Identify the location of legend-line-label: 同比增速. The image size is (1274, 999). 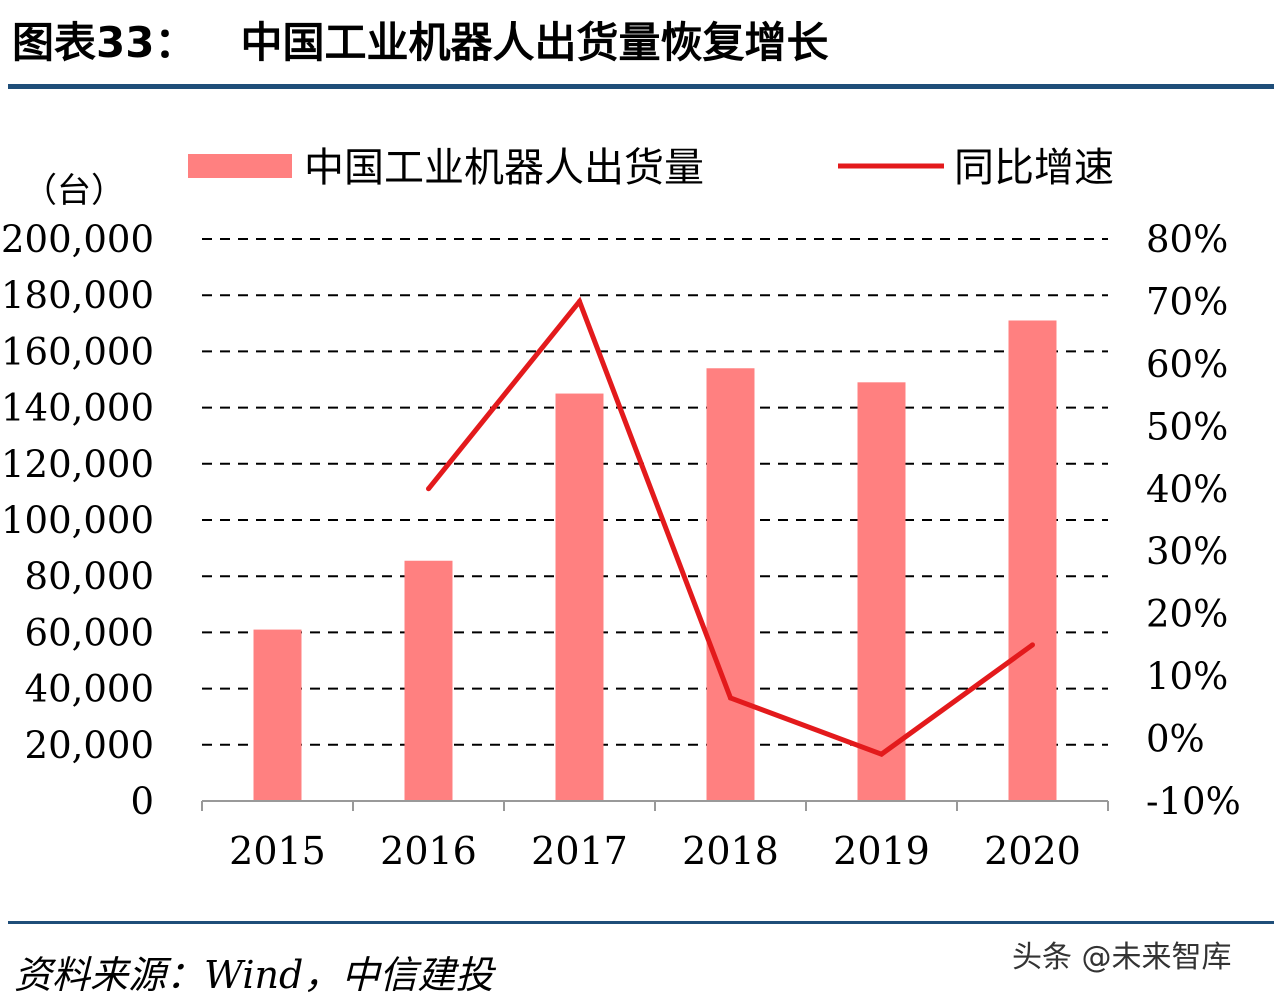
(1034, 168).